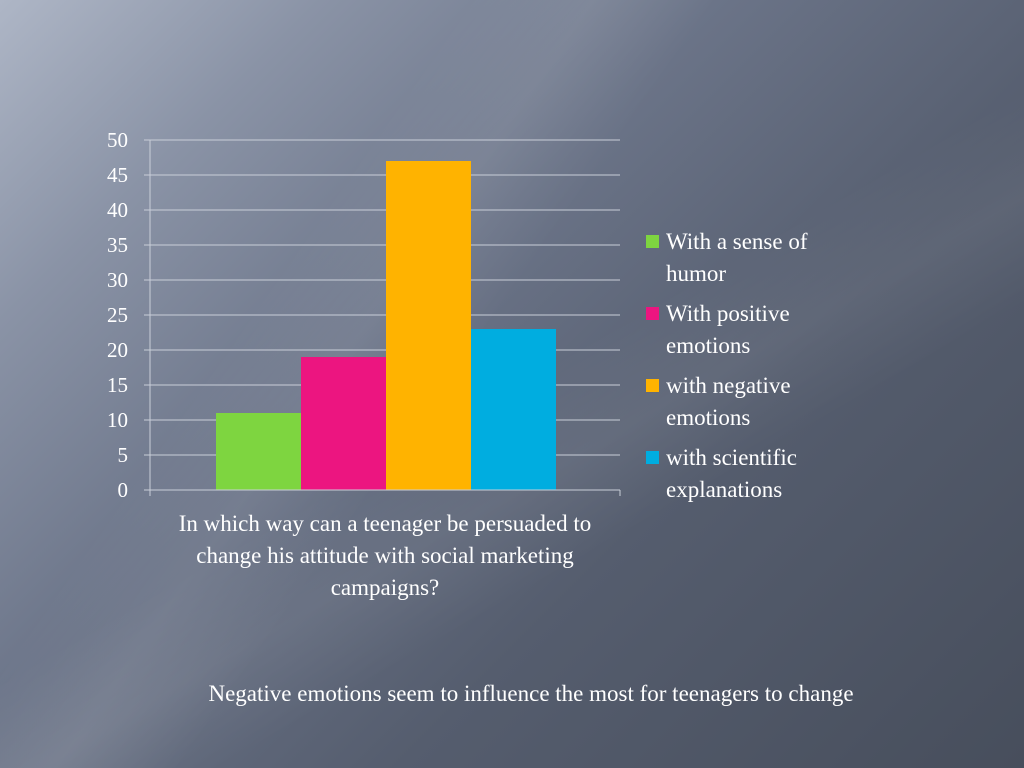 The height and width of the screenshot is (768, 1024). What do you see at coordinates (737, 257) in the screenshot?
I see `legend-label: With a sense of humor` at bounding box center [737, 257].